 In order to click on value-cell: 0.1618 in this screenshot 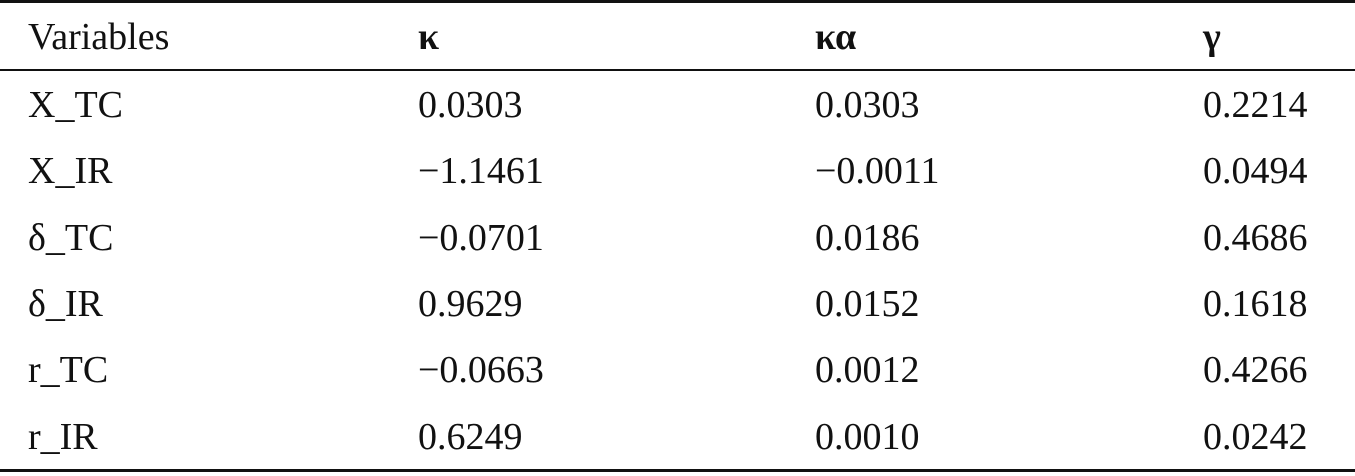, I will do `click(1255, 303)`.